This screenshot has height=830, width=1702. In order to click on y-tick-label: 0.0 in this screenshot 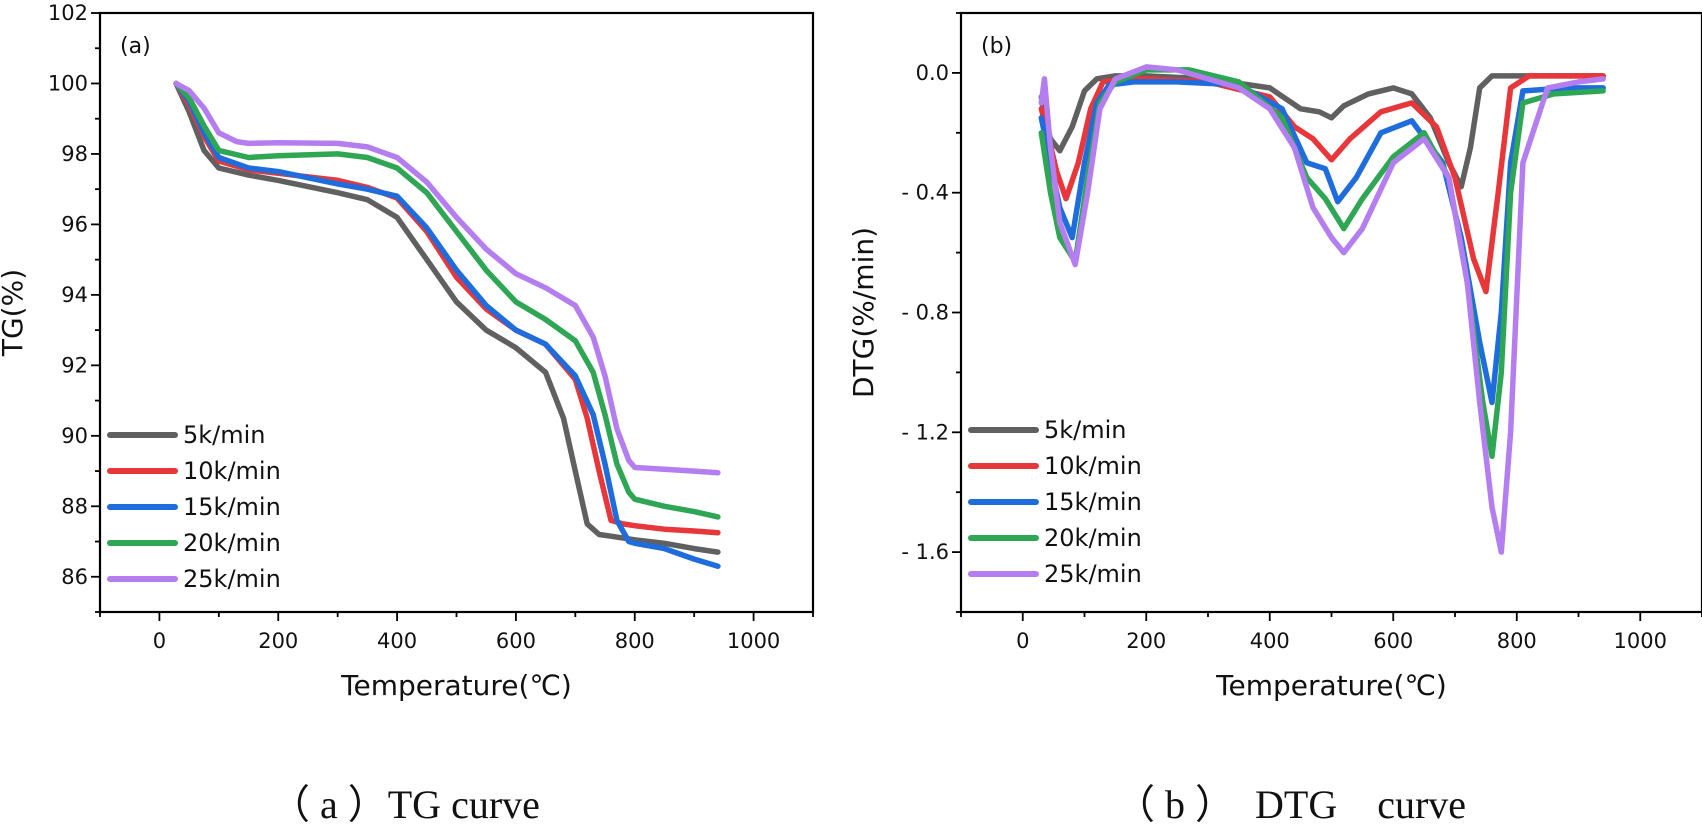, I will do `click(932, 73)`.